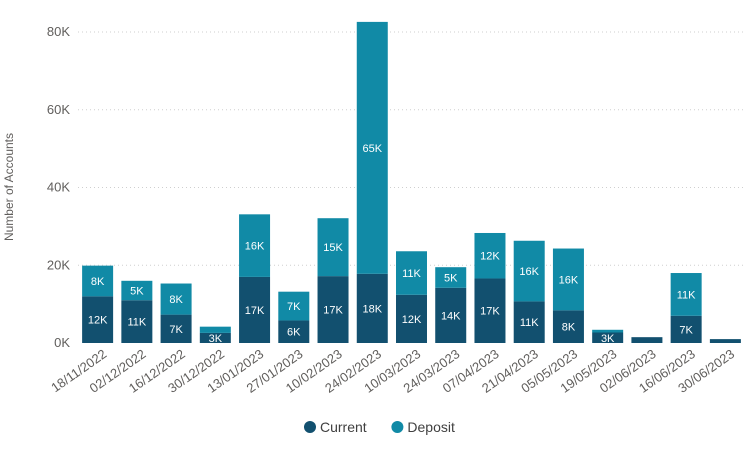 This screenshot has height=450, width=756. I want to click on legend-item-current: Current, so click(335, 427).